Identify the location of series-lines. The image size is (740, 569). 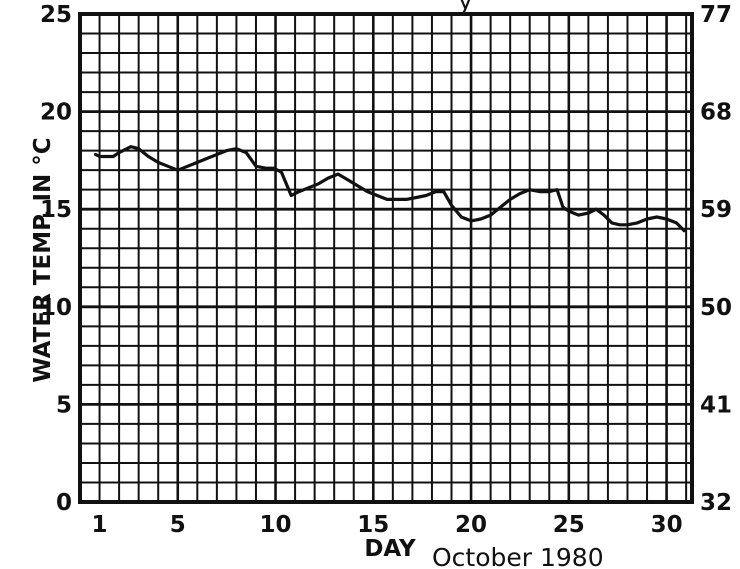
(390, 189).